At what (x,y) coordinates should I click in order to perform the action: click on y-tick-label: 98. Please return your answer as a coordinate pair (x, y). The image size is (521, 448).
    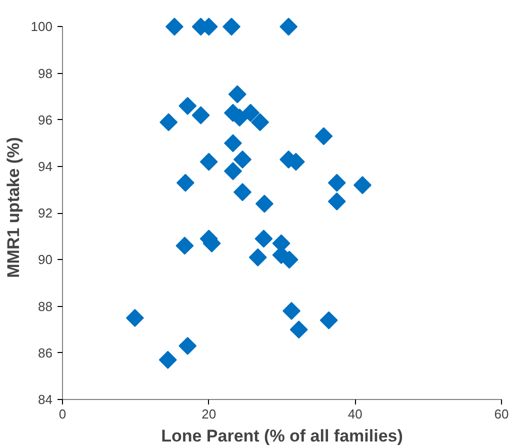
    Looking at the image, I should click on (45, 73).